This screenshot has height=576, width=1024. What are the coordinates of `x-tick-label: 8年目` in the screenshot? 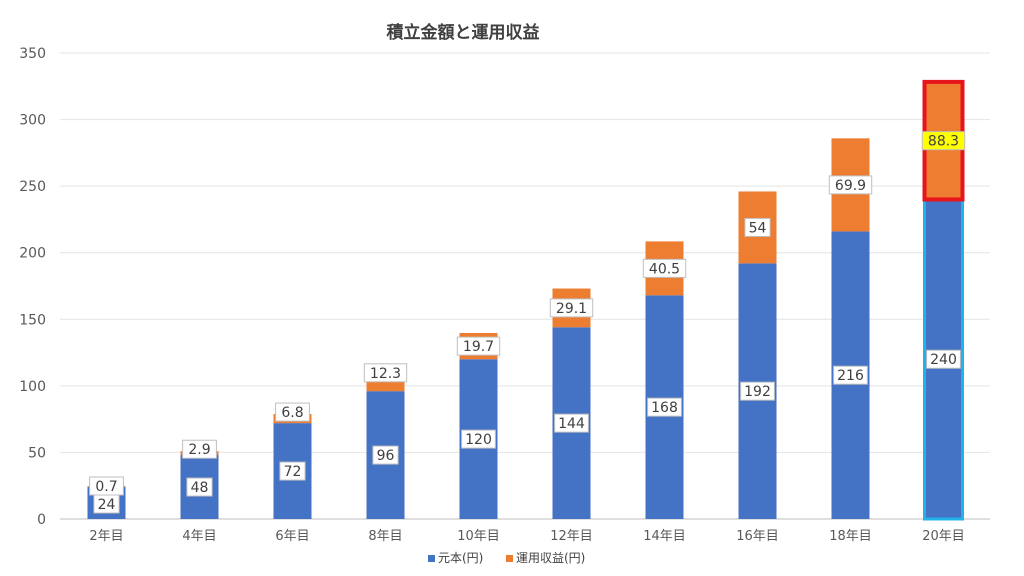 It's located at (385, 536).